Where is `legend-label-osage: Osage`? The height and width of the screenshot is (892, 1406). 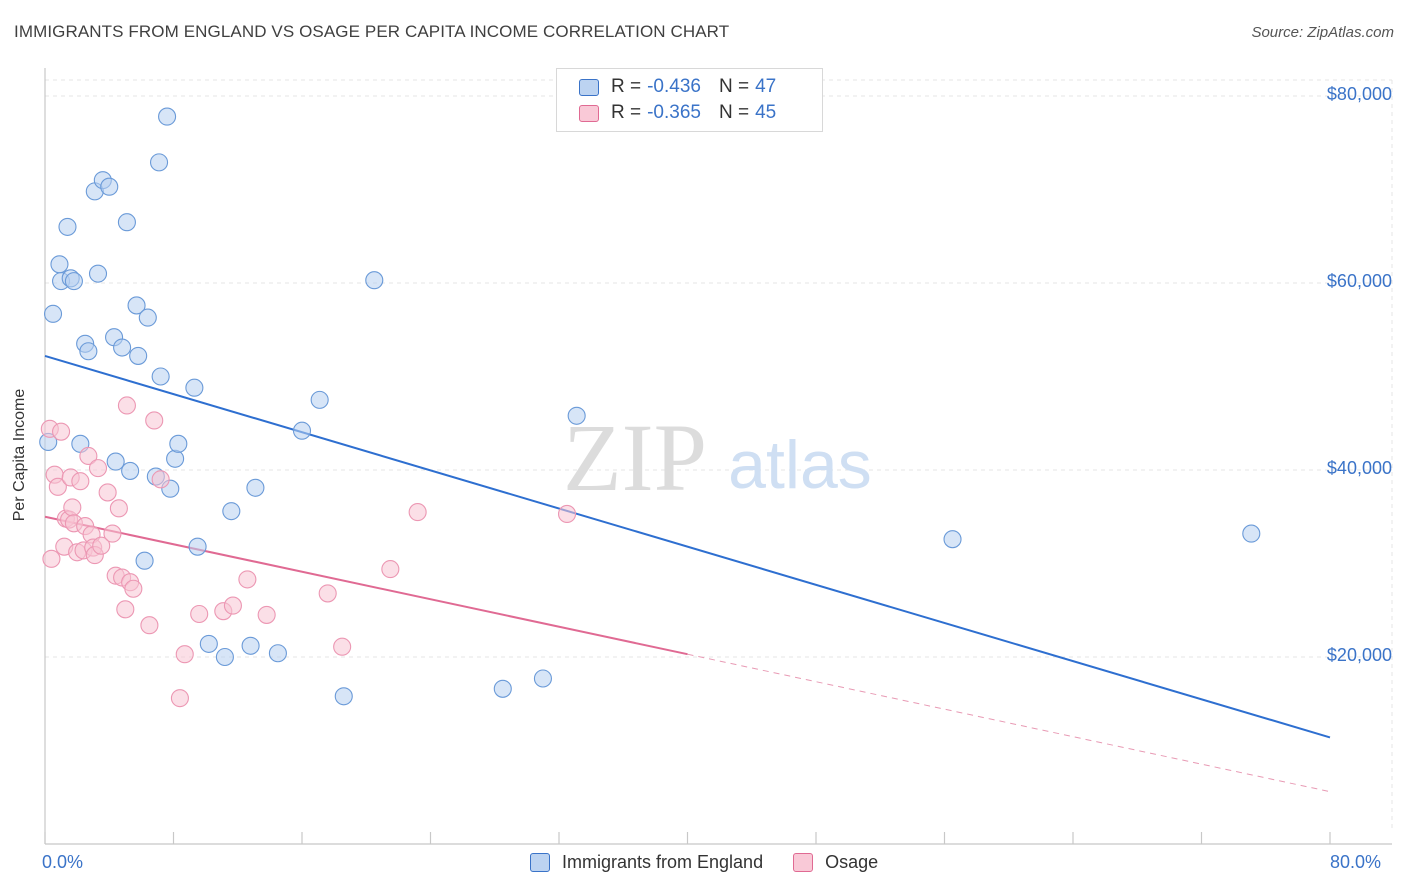 legend-label-osage: Osage is located at coordinates (852, 862).